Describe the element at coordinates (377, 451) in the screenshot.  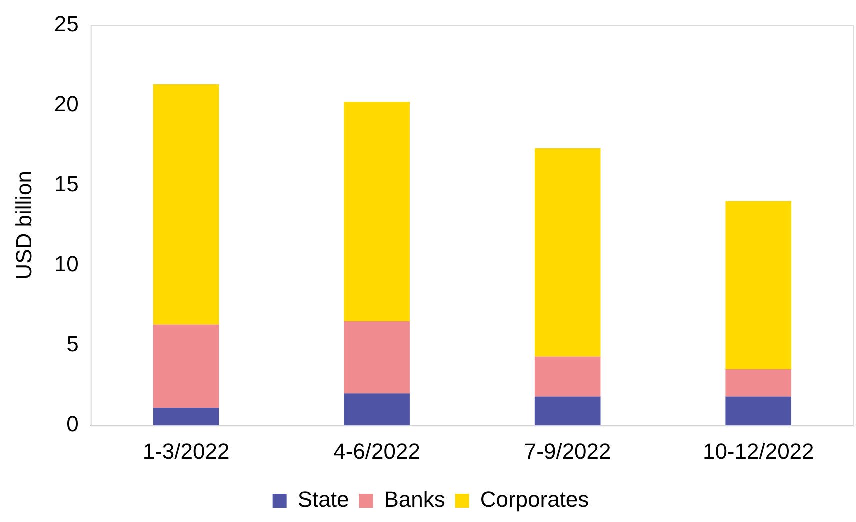
I see `x-tick-label: 4-6/2022` at that location.